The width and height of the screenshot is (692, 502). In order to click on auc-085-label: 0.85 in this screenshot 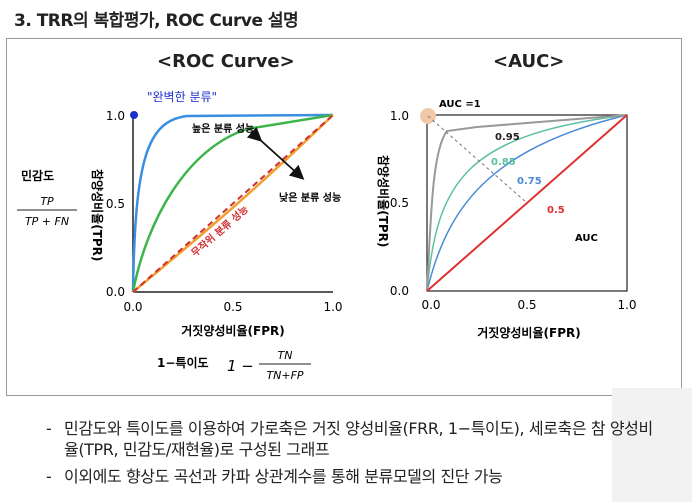, I will do `click(503, 162)`.